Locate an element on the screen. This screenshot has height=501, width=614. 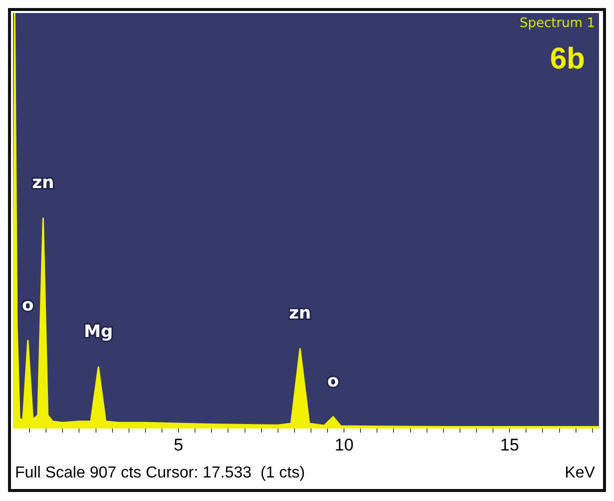
annotation: Spectrum 1 is located at coordinates (557, 23).